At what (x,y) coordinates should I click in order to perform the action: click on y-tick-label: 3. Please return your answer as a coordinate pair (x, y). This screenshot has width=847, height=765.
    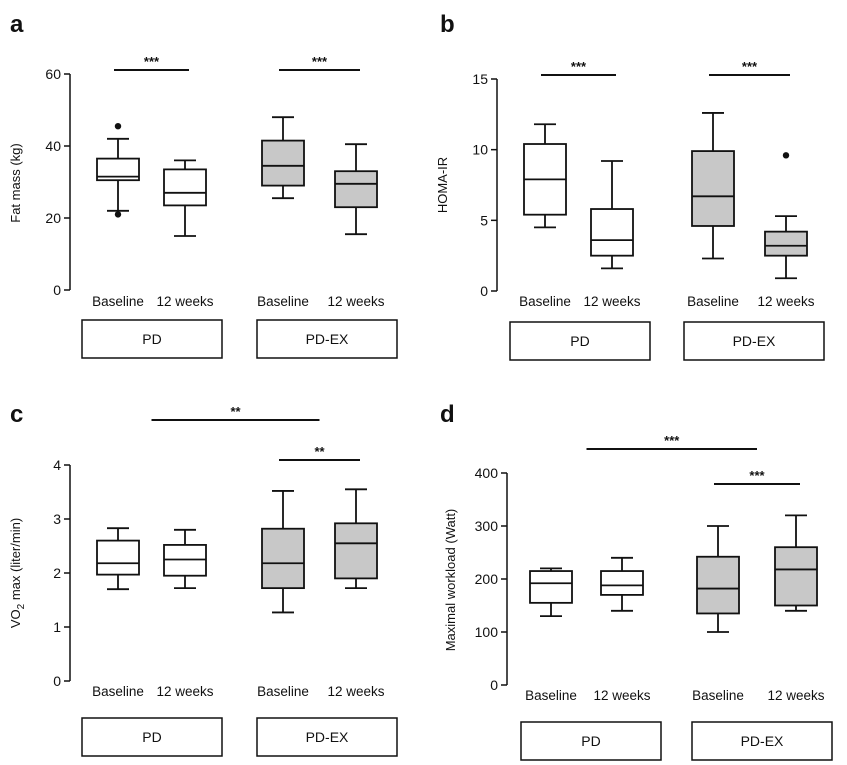
    Looking at the image, I should click on (57, 519).